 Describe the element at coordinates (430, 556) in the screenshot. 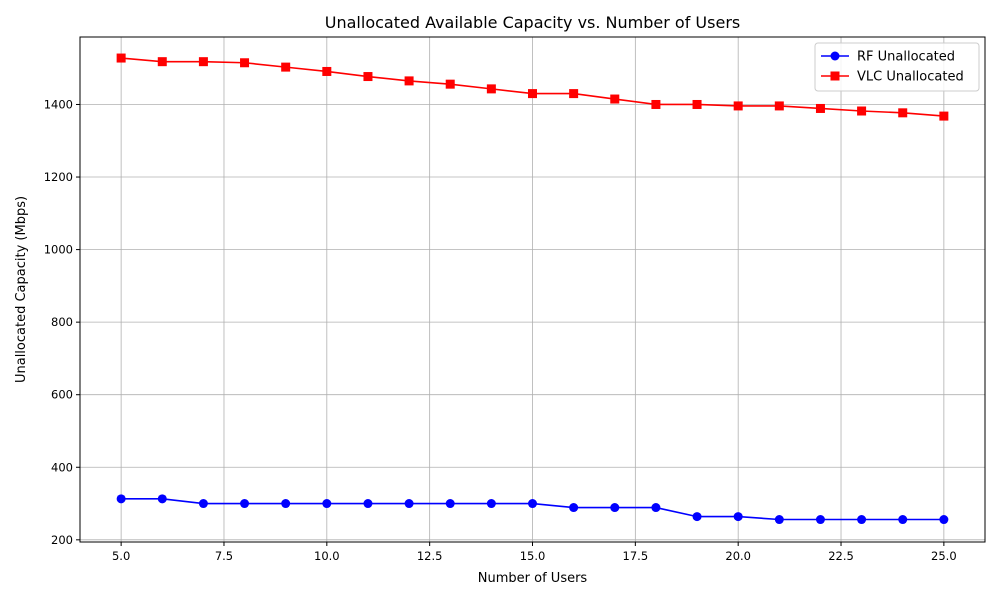

I see `x-tick-label: 12.5` at that location.